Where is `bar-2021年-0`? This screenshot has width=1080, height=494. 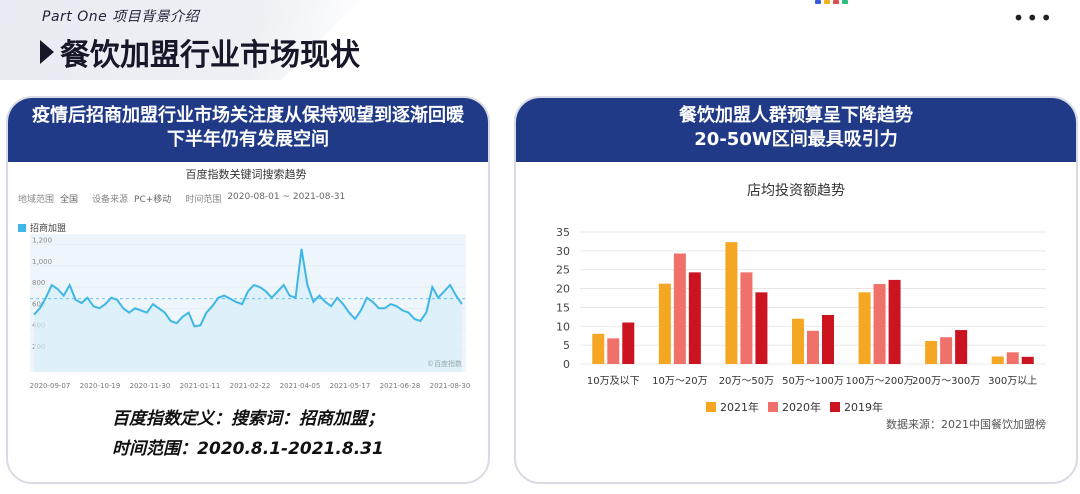 bar-2021年-0 is located at coordinates (598, 348).